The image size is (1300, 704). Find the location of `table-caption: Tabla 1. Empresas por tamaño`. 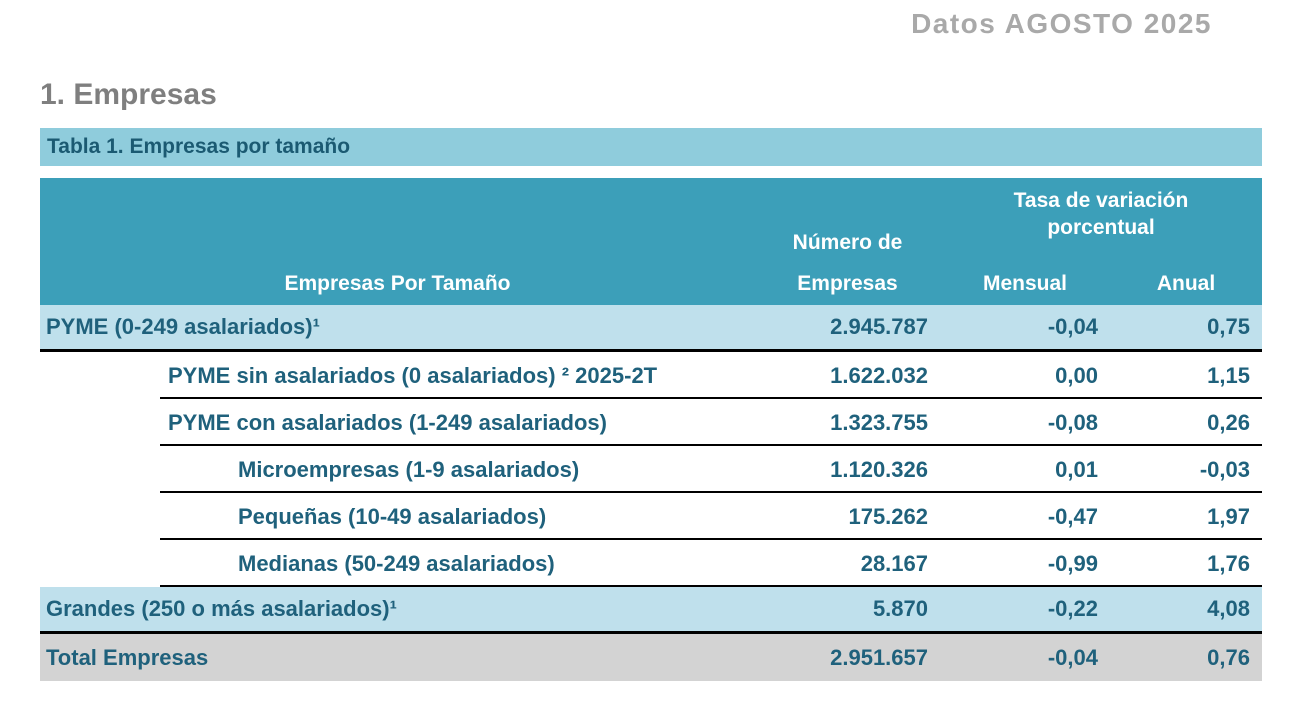

table-caption: Tabla 1. Empresas por tamaño is located at coordinates (651, 147).